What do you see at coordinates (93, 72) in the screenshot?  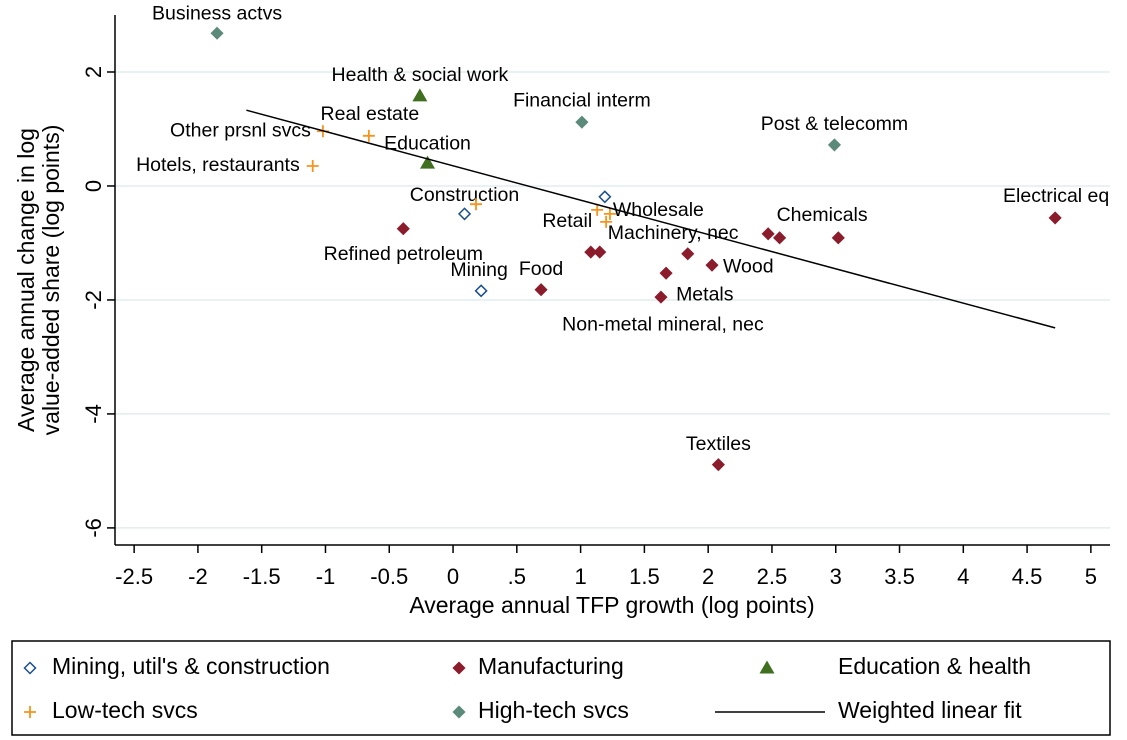 I see `y-tick-label: 2` at bounding box center [93, 72].